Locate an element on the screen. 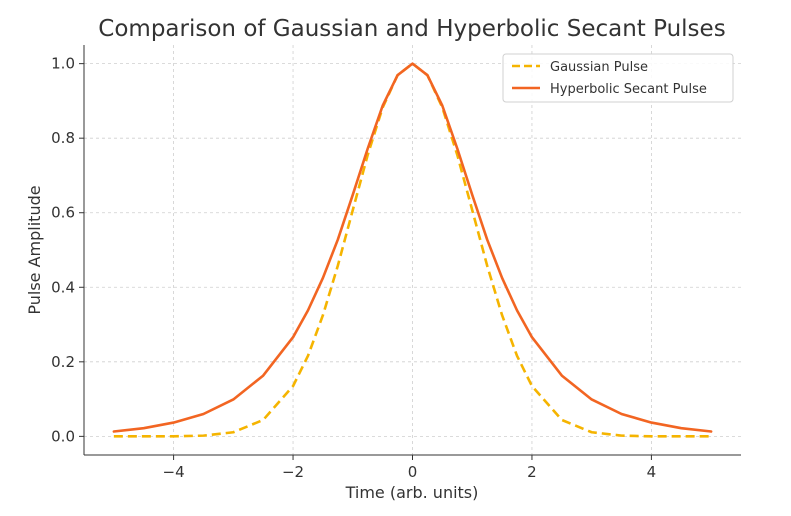 The image size is (791, 516). y-tick-label: 0.4 is located at coordinates (63, 287).